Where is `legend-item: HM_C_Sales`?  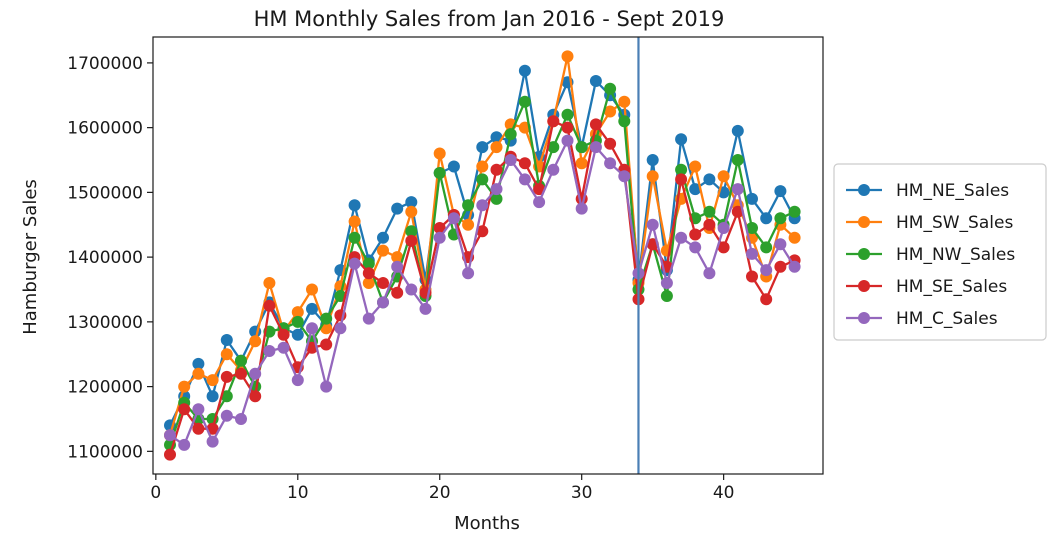
legend-item: HM_C_Sales is located at coordinates (922, 319).